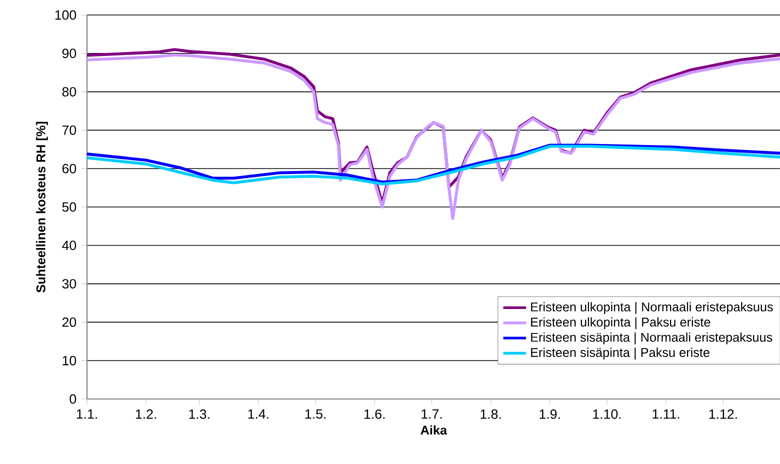  Describe the element at coordinates (69, 322) in the screenshot. I see `y-tick-label: 20` at that location.